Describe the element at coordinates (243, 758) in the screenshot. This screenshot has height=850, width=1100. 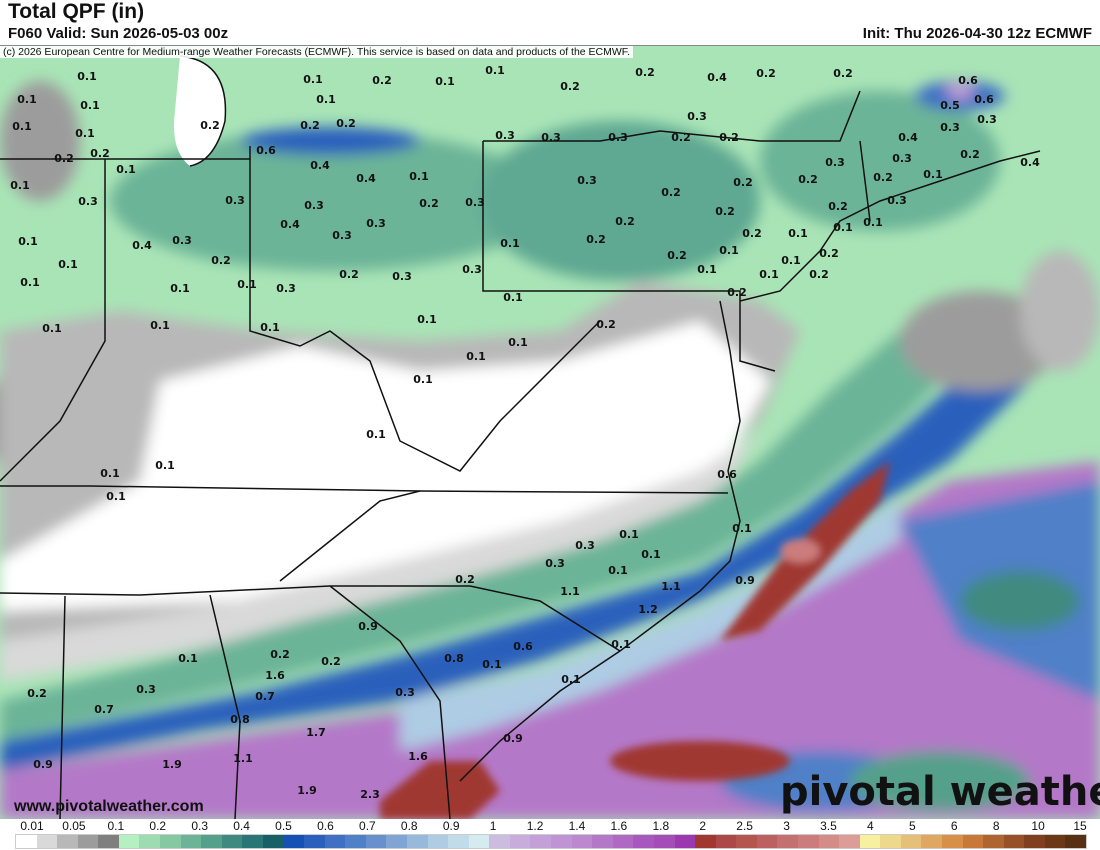
I see `map-value-label: 1.1` at that location.